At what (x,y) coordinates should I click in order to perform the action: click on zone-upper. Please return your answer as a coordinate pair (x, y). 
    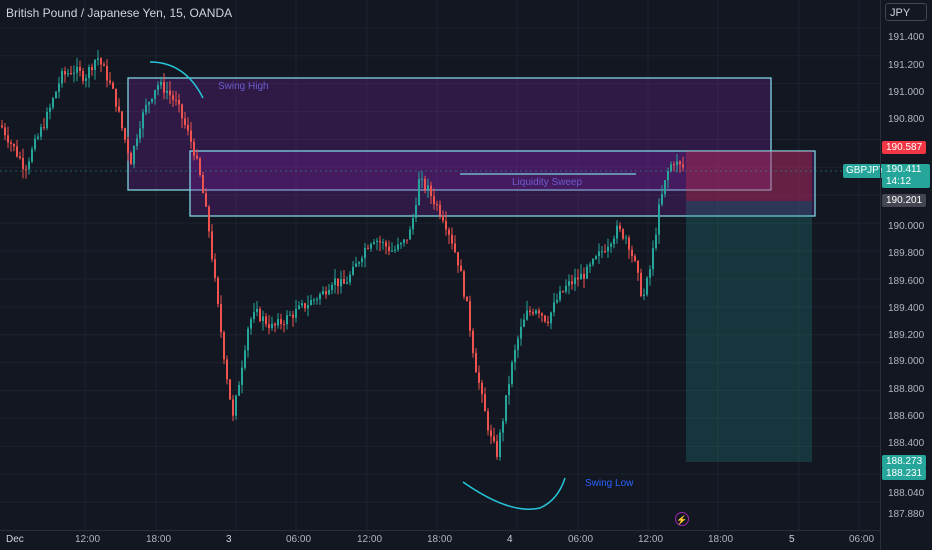
    Looking at the image, I should click on (449, 134).